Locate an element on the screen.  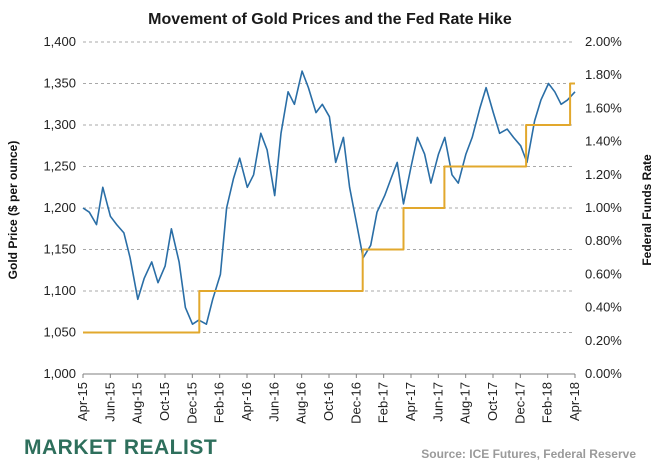
x-tick: Apr-17 is located at coordinates (410, 401).